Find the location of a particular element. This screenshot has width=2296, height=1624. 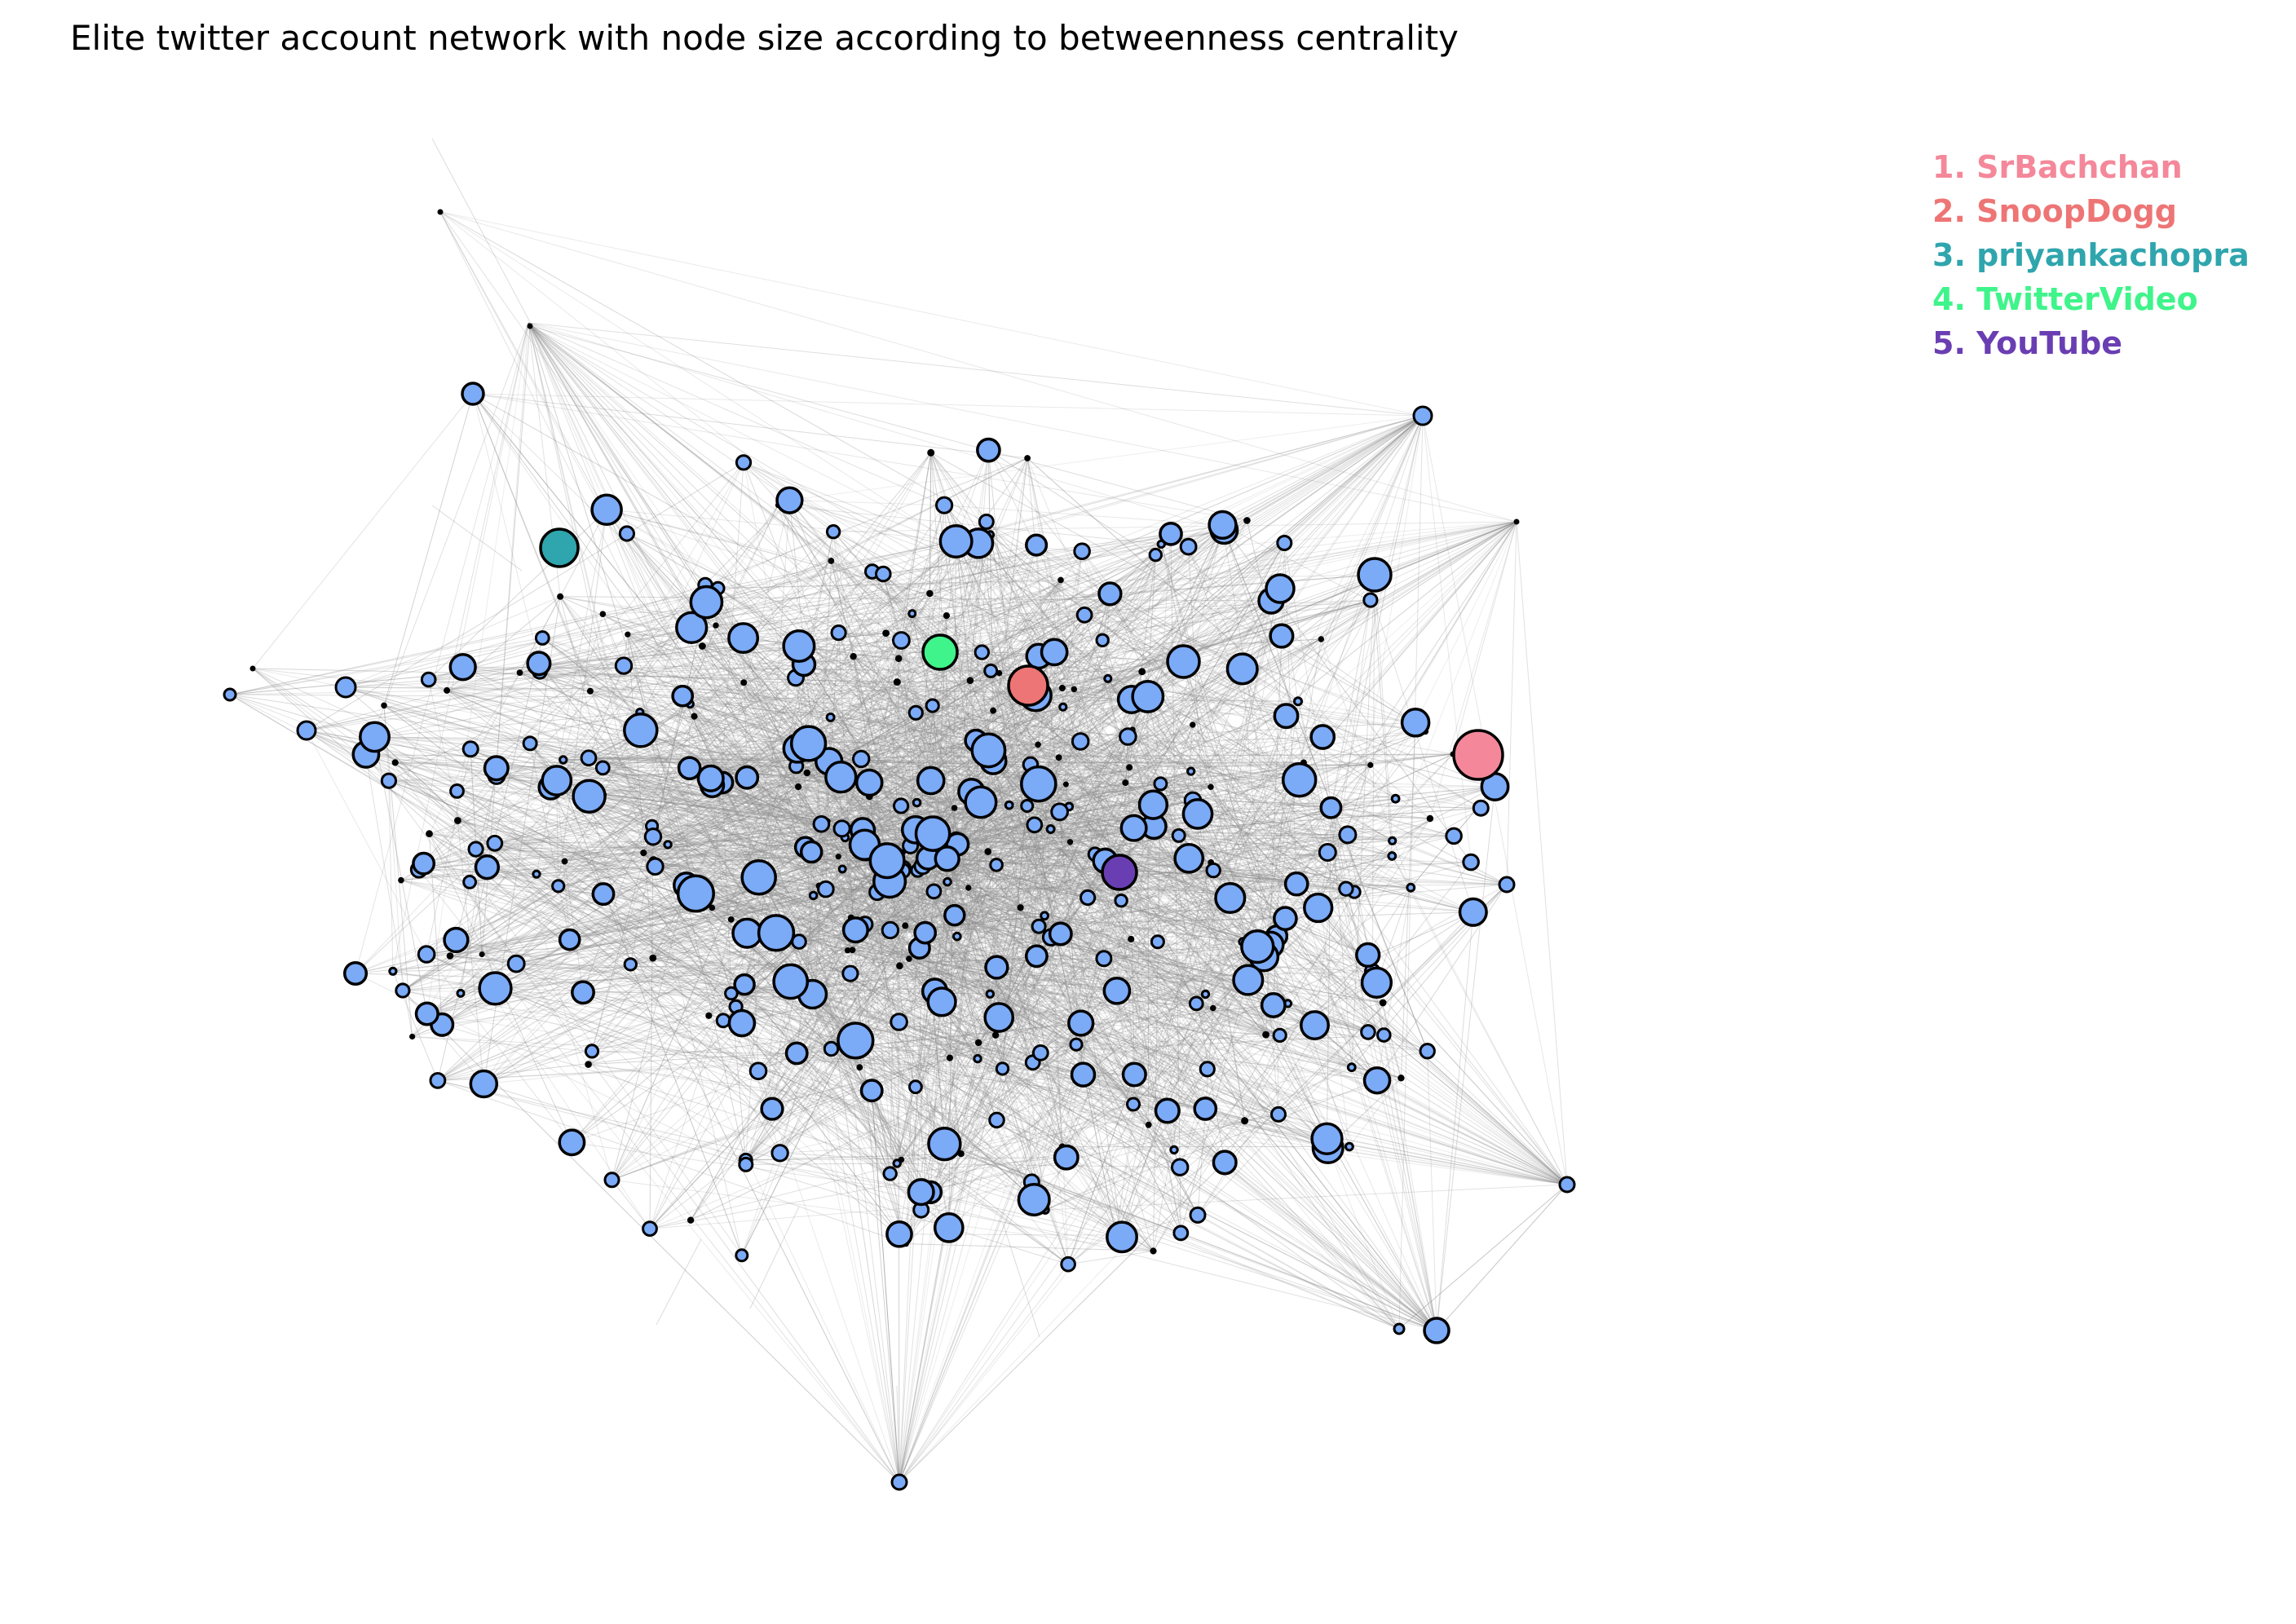

highlight-node-twittervideo is located at coordinates (940, 652).